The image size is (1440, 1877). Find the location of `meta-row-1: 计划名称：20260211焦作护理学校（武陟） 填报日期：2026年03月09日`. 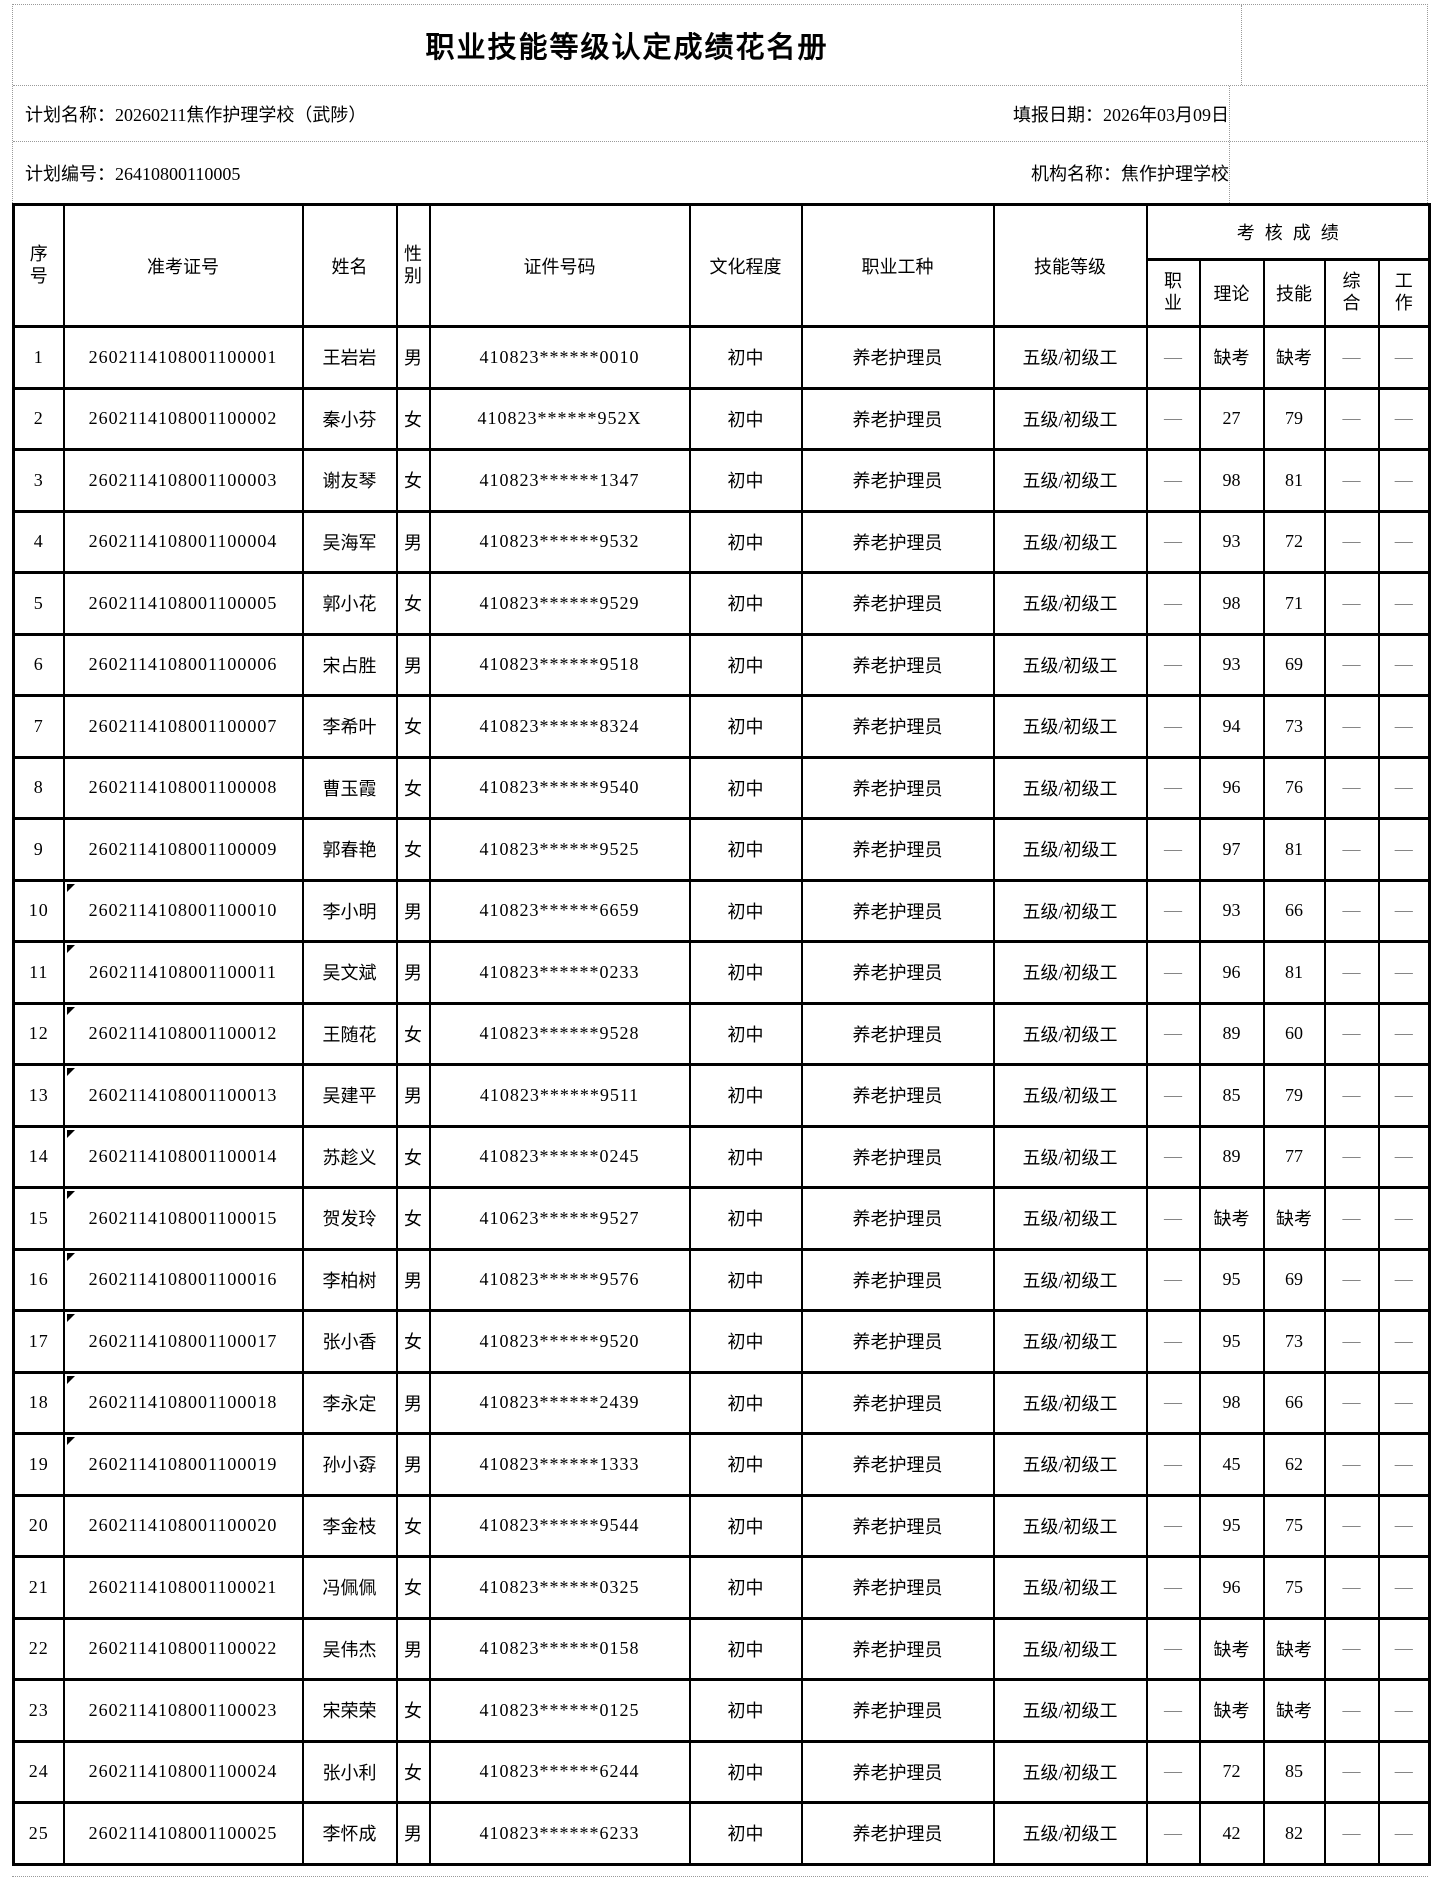

meta-row-1: 计划名称：20260211焦作护理学校（武陟） 填报日期：2026年03月09日 is located at coordinates (720, 114).